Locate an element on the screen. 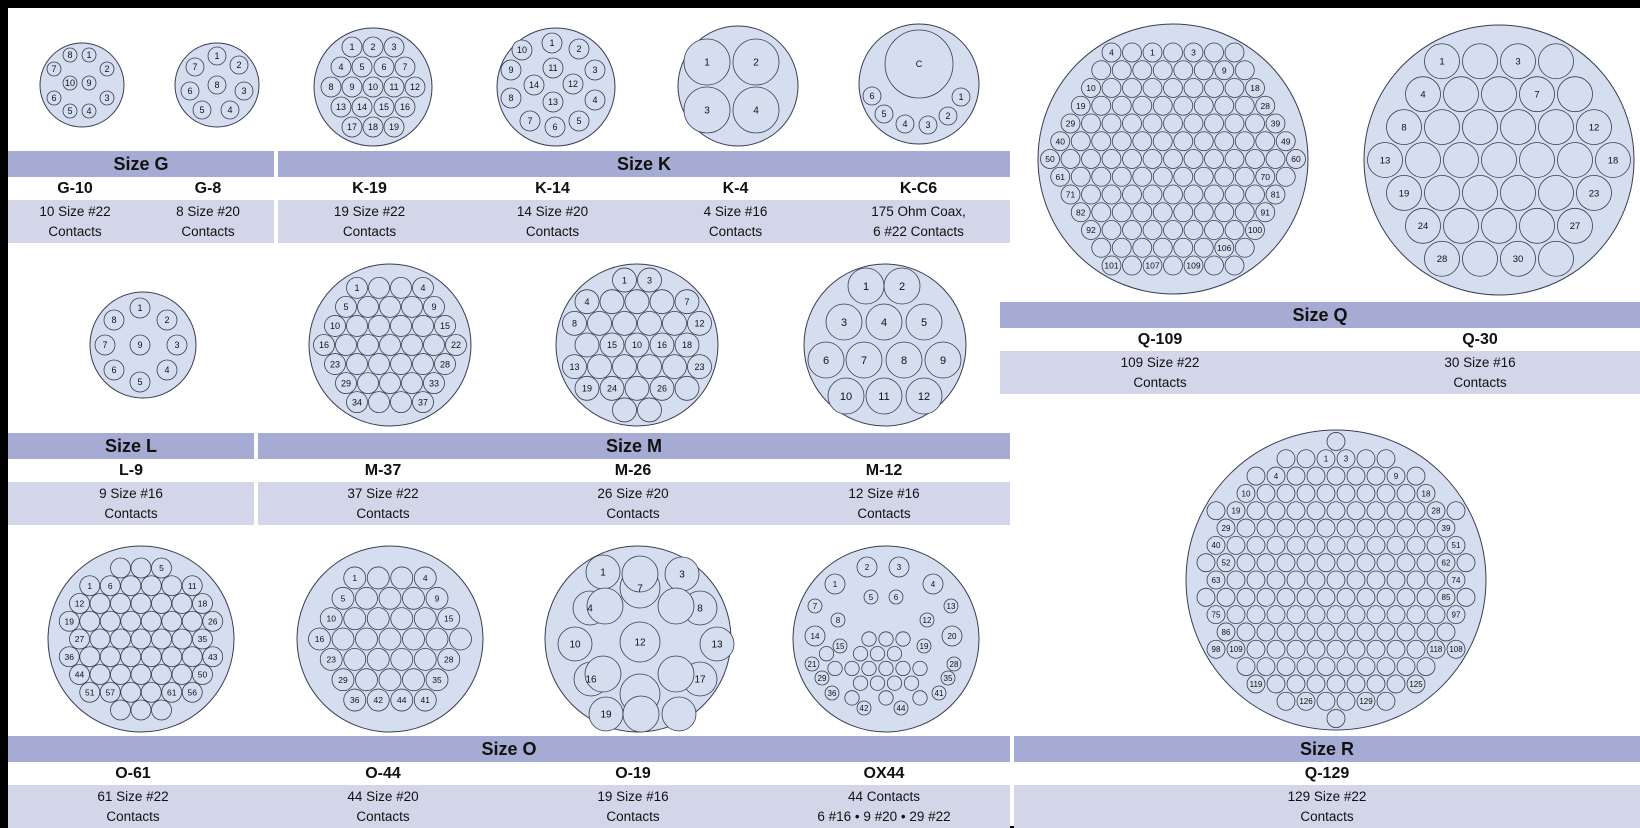 This screenshot has height=828, width=1640. l9-contact-number: 3 is located at coordinates (176, 345).